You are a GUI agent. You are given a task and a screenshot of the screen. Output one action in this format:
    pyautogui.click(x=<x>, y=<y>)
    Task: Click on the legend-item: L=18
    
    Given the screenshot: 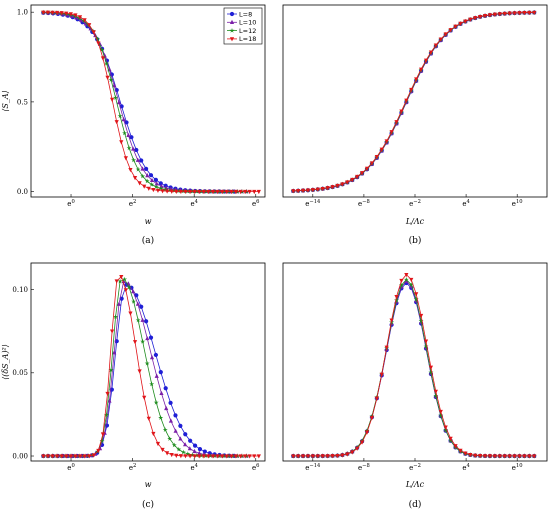 What is the action you would take?
    pyautogui.click(x=241, y=39)
    